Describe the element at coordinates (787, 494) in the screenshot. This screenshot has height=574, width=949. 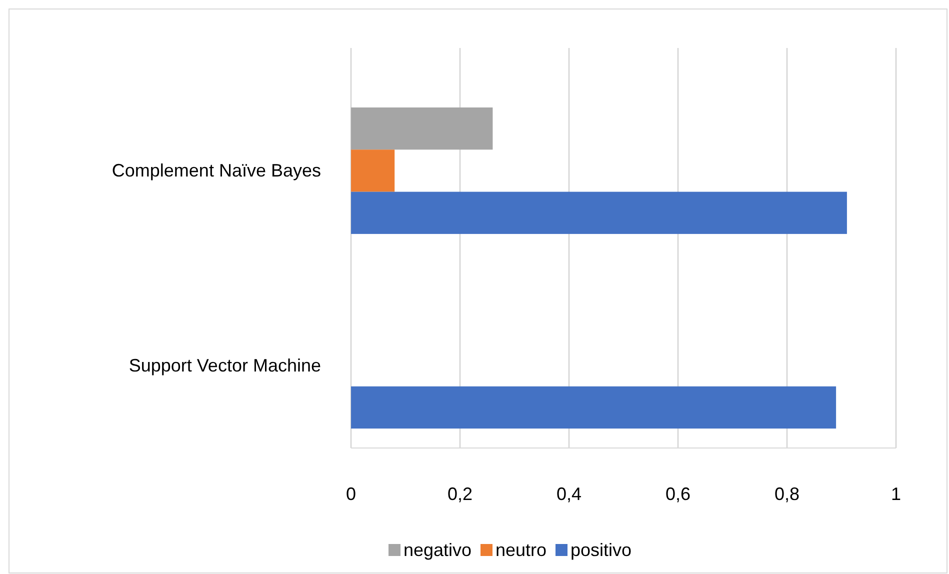
I see `x-tick-label: 0,8` at that location.